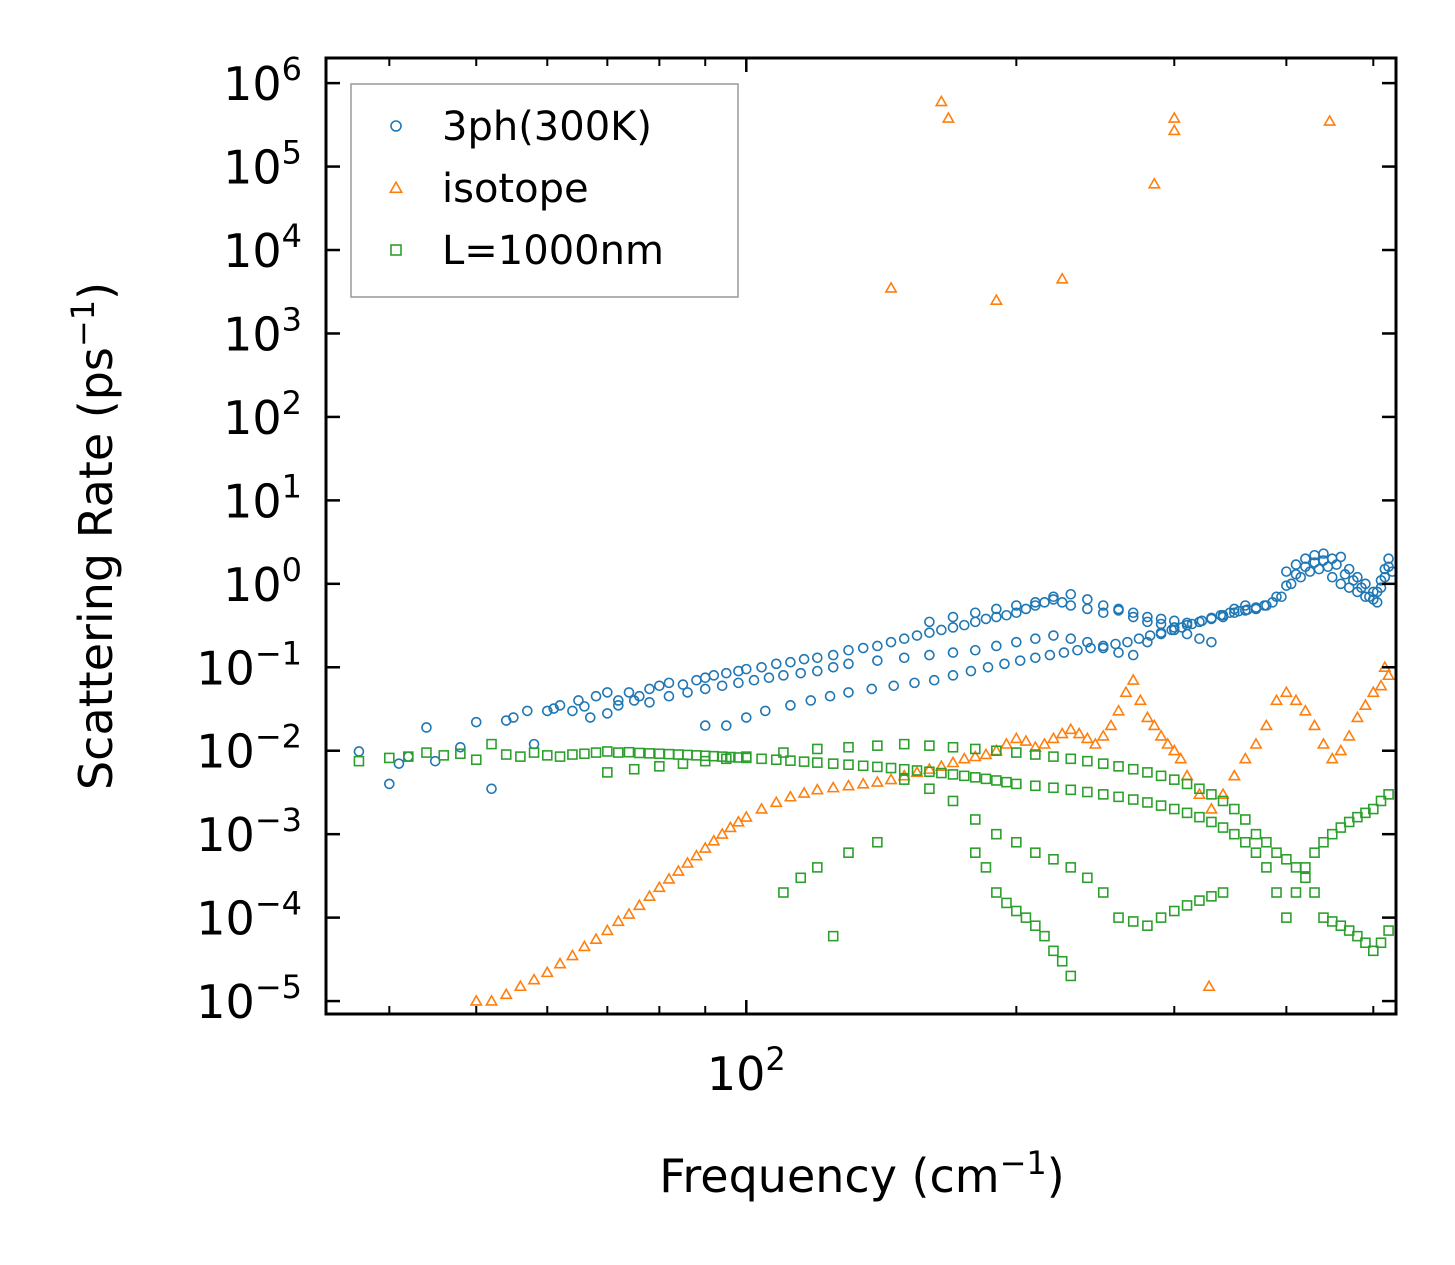  I want to click on point-3ph-300k--198, so click(1147, 617).